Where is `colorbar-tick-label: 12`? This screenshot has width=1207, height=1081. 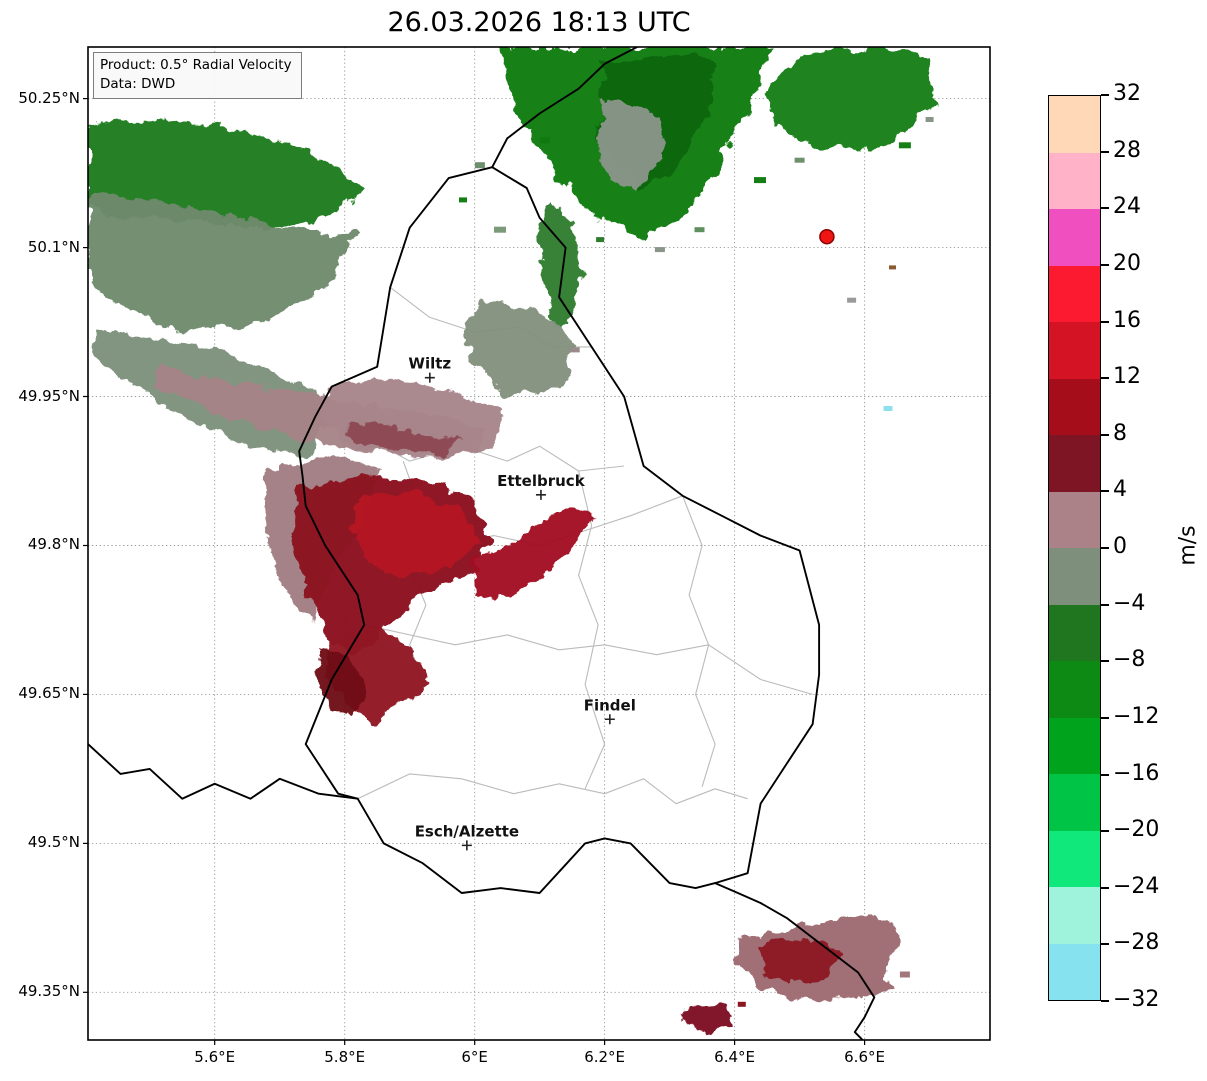
colorbar-tick-label: 12 is located at coordinates (1127, 377).